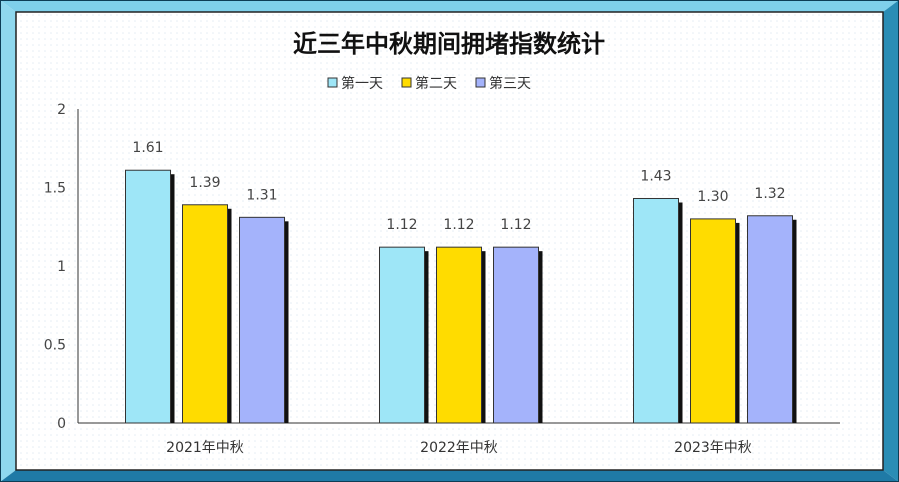  Describe the element at coordinates (449, 476) in the screenshot. I see `frame-bevel-bottom` at that location.